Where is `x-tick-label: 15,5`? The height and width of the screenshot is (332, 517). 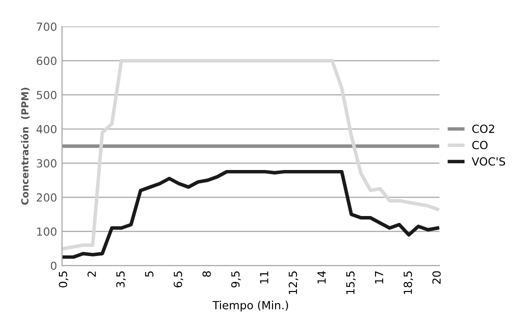 x-tick-label: 15,5 is located at coordinates (351, 282).